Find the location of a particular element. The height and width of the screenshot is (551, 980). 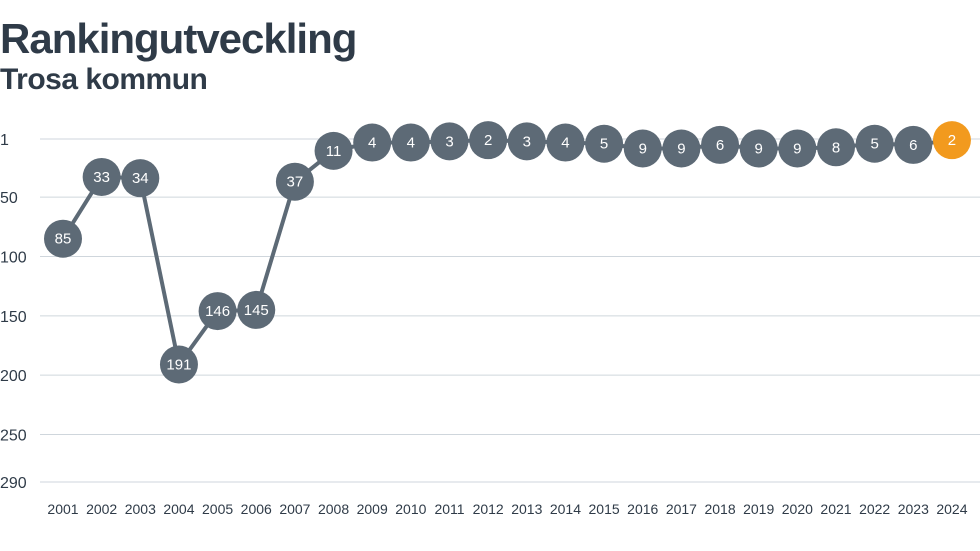

y-tick-label: 250 is located at coordinates (13, 436).